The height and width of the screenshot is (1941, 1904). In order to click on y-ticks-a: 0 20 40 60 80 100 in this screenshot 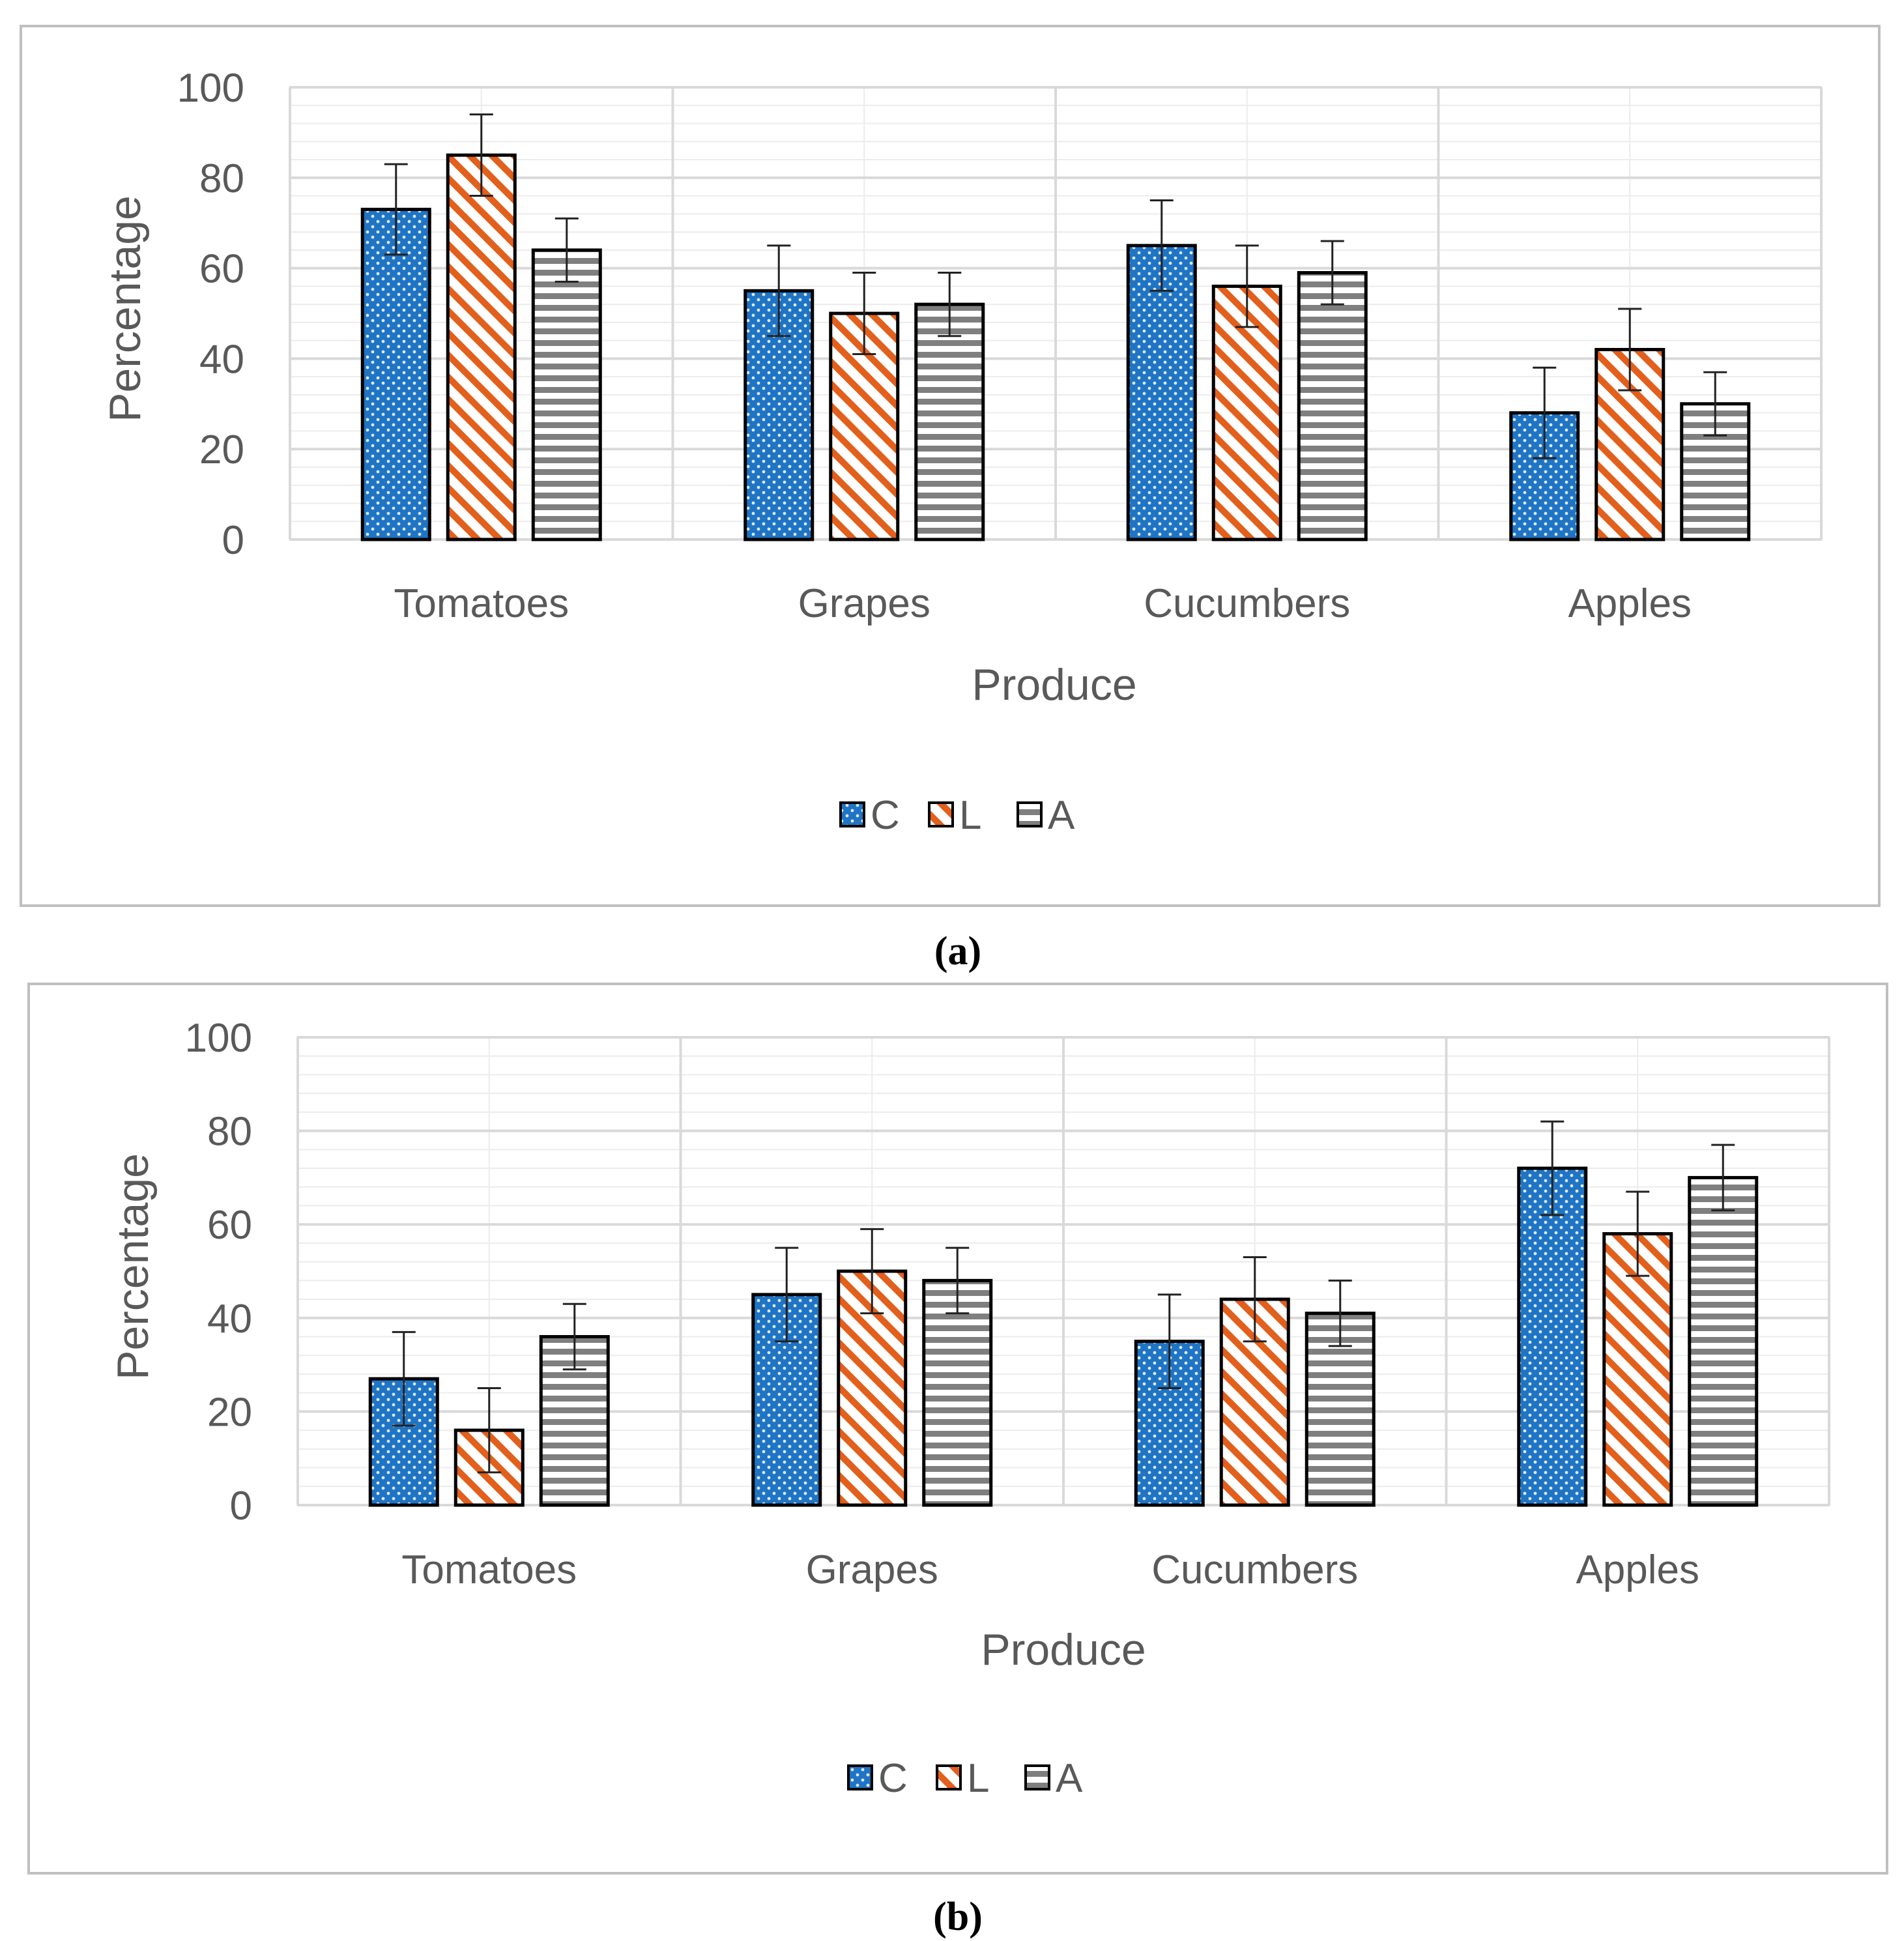, I will do `click(211, 314)`.